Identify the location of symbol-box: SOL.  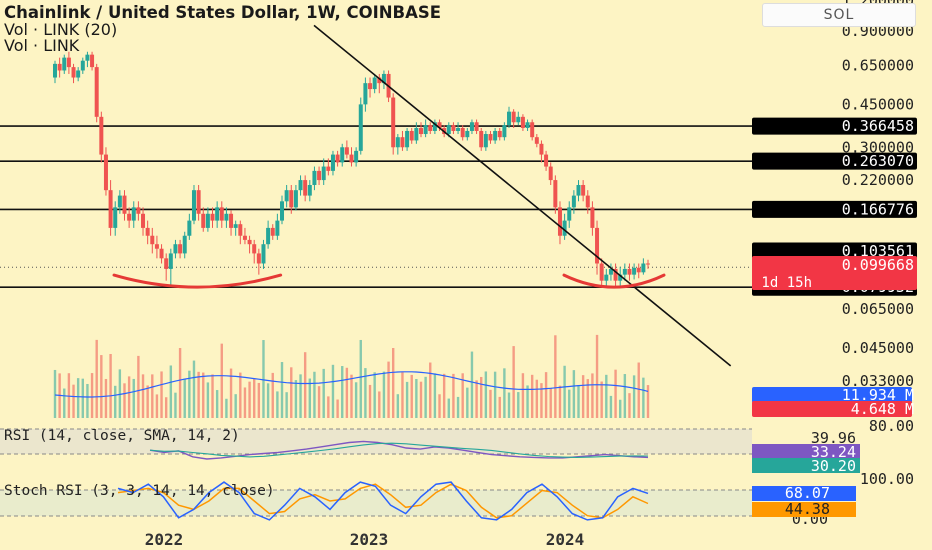
(839, 15).